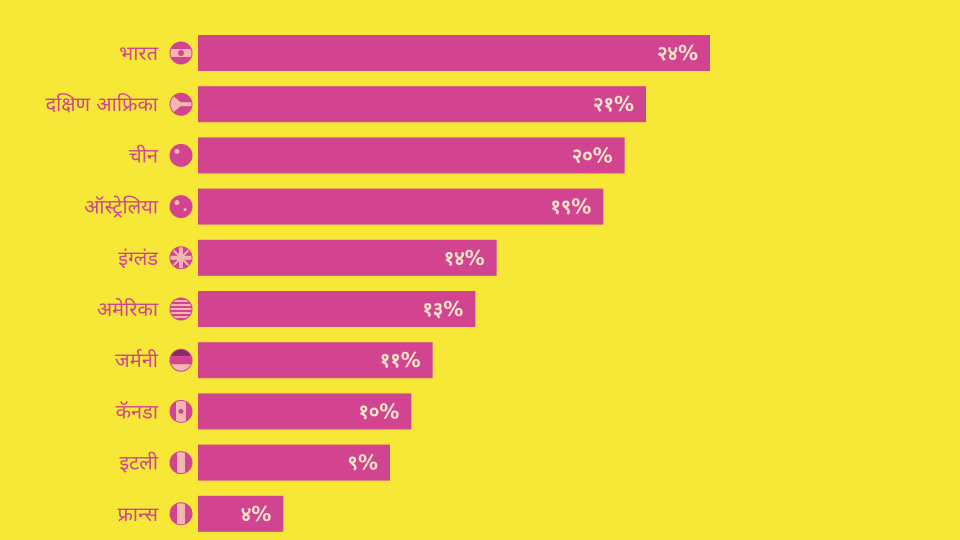  I want to click on value-label: ११%, so click(400, 360).